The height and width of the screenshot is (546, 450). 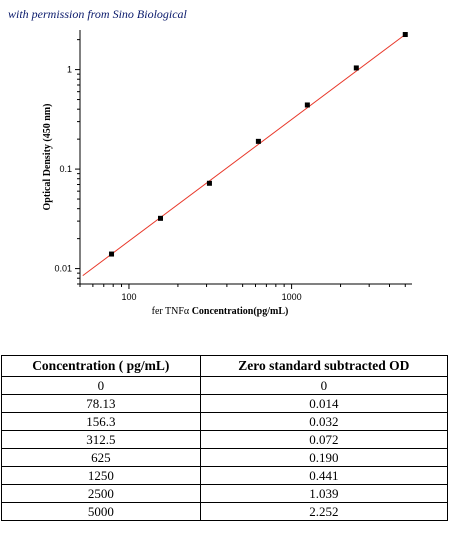 I want to click on table-cell-od: 0.441, so click(x=324, y=475).